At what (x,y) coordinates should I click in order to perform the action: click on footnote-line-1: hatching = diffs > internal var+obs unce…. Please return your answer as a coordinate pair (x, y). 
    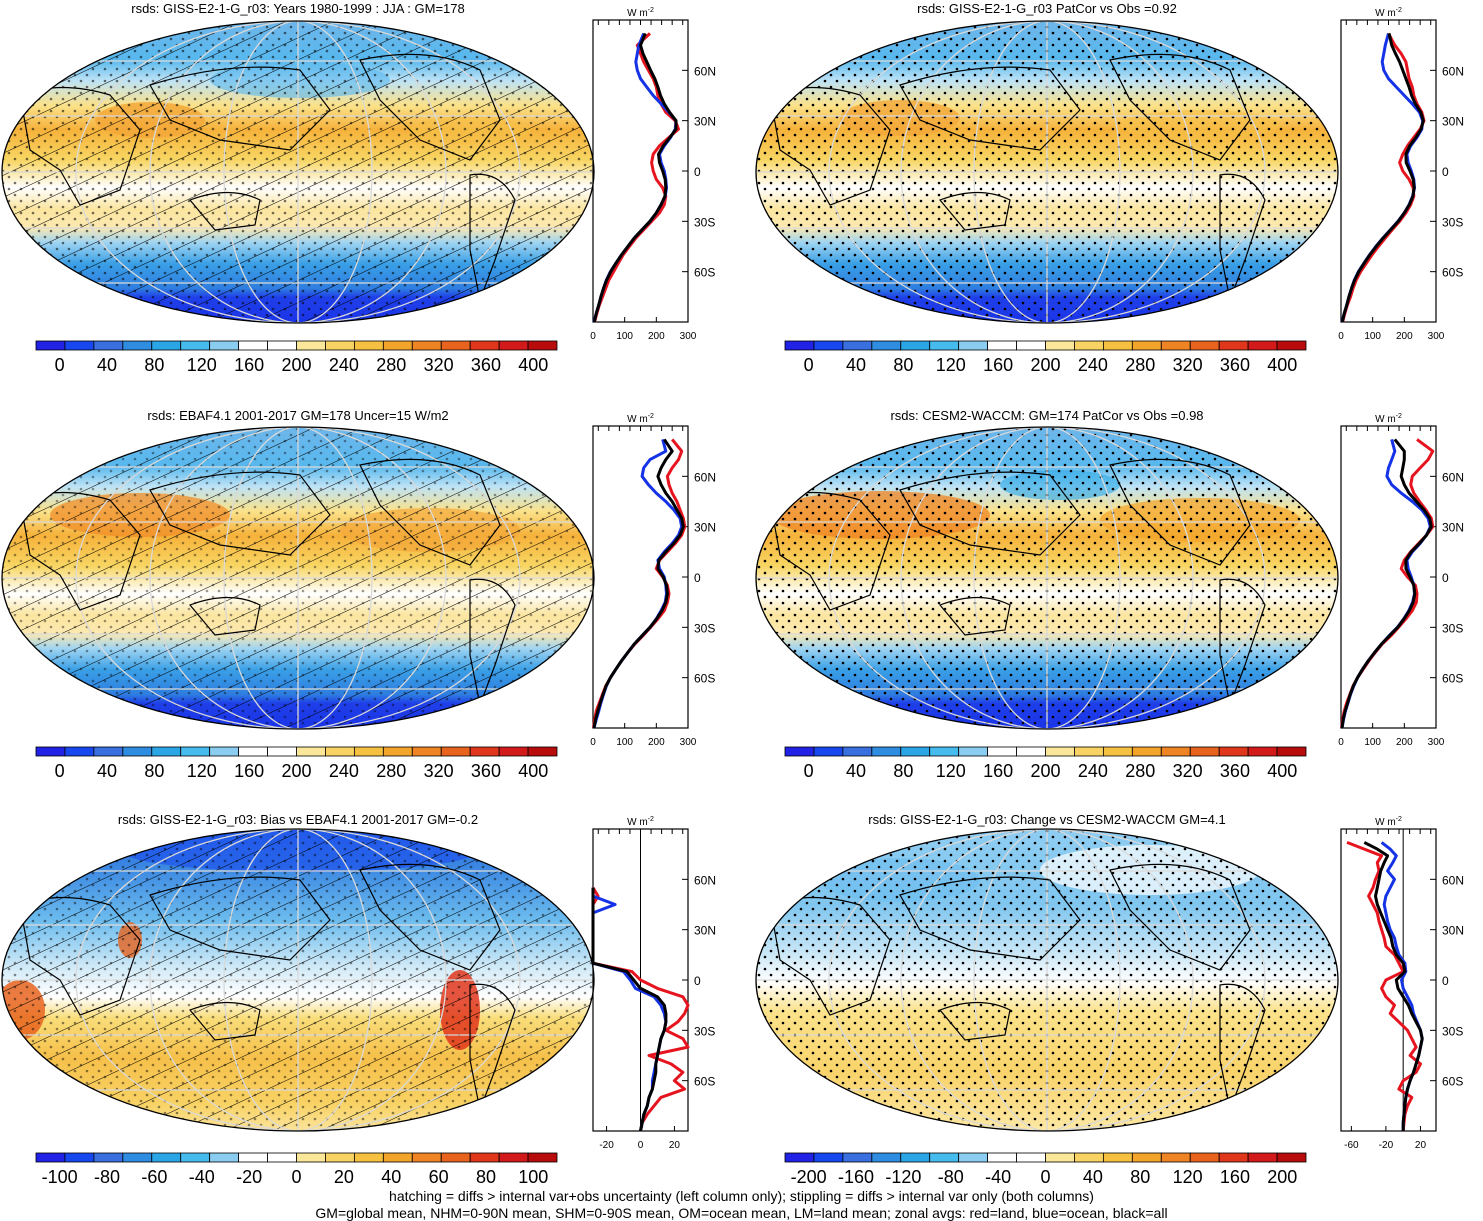
    Looking at the image, I should click on (741, 1196).